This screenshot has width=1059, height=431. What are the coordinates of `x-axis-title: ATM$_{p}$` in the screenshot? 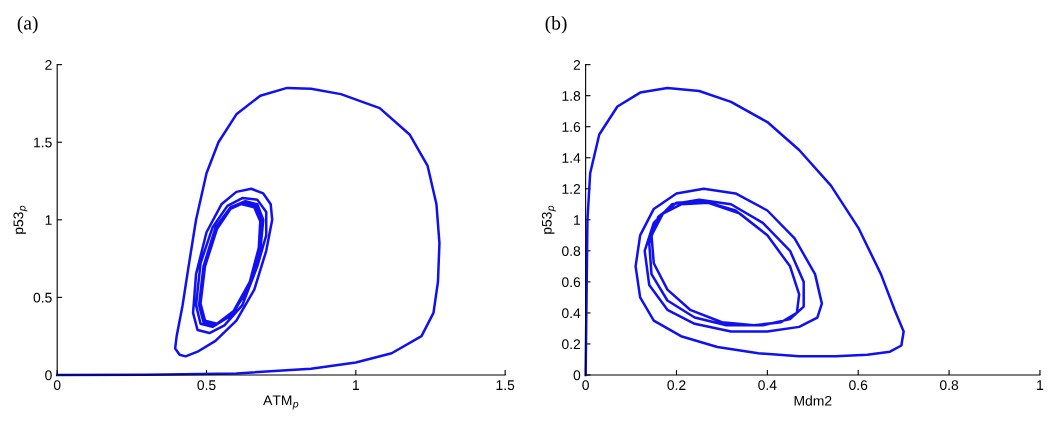 It's located at (281, 402).